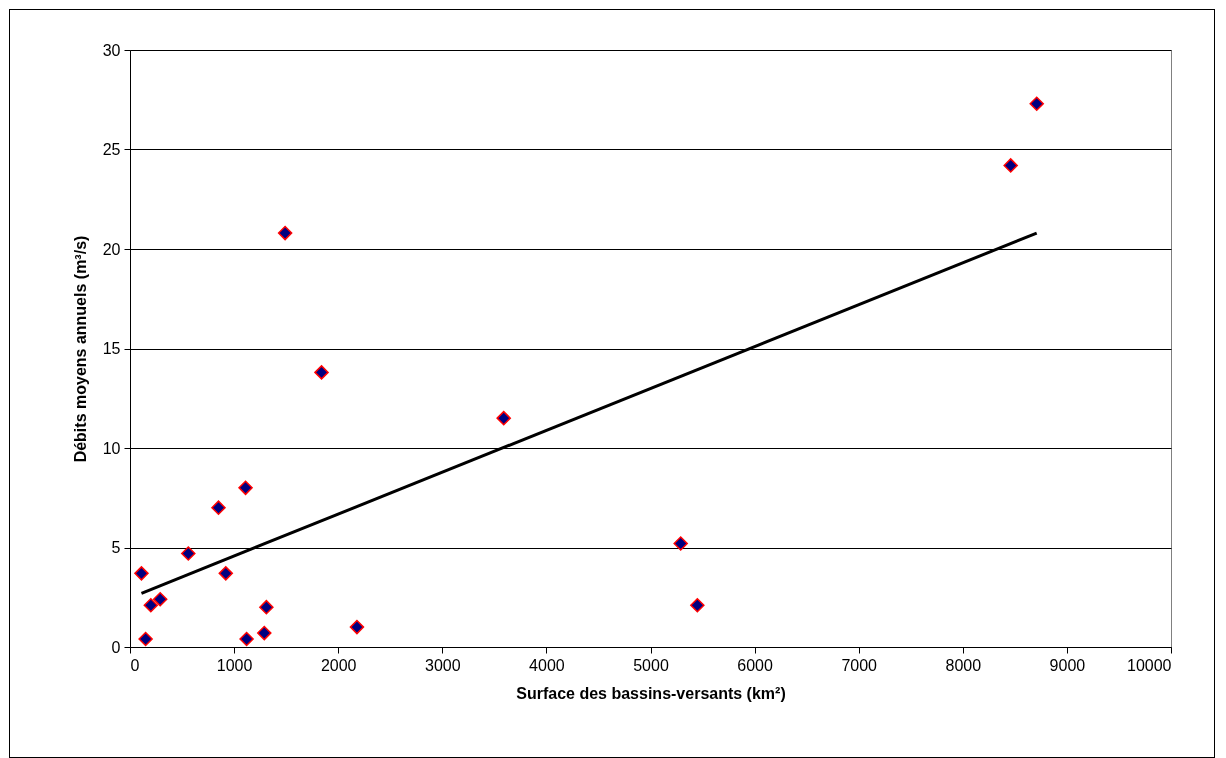 Image resolution: width=1226 pixels, height=758 pixels. What do you see at coordinates (135, 665) in the screenshot?
I see `x-tick-label: 0` at bounding box center [135, 665].